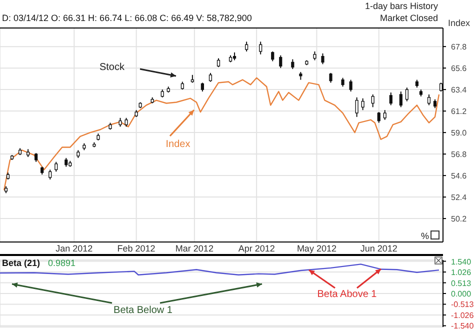 The image size is (474, 333). Describe the element at coordinates (459, 111) in the screenshot. I see `y-tick-label: 61.2` at that location.